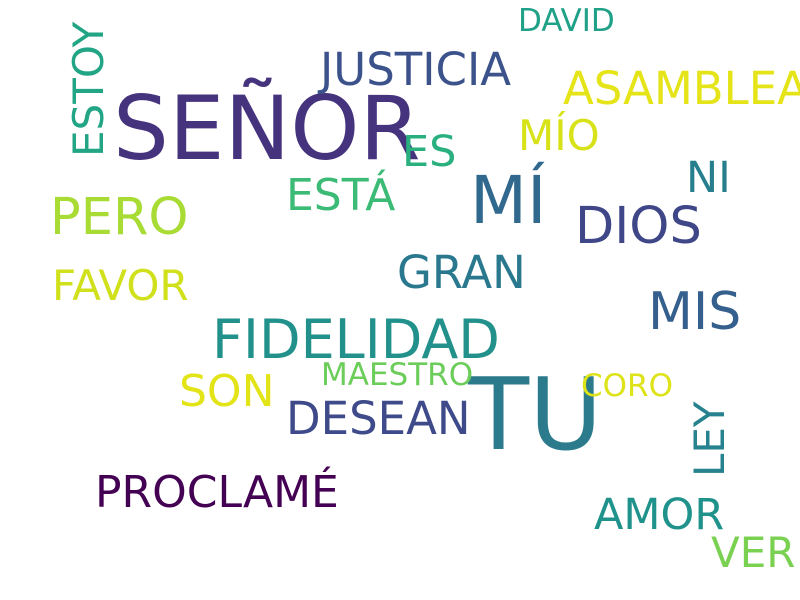 This screenshot has height=600, width=800. Describe the element at coordinates (378, 418) in the screenshot. I see `word-desean: DESEAN` at that location.